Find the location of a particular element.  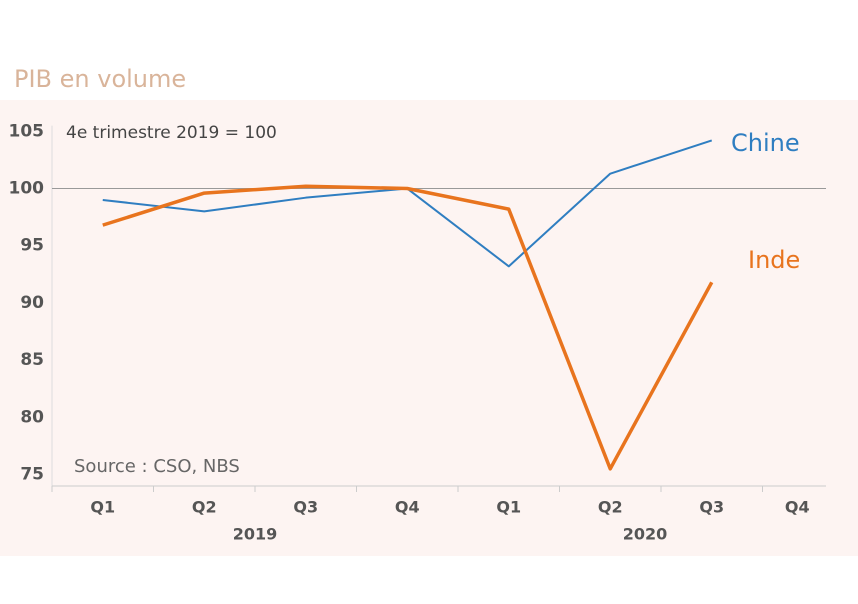

series-label: Chine is located at coordinates (765, 143).